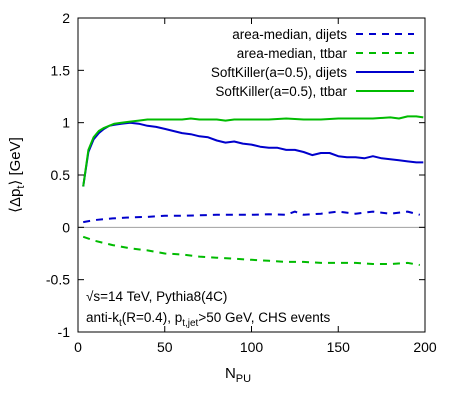  What do you see at coordinates (58, 280) in the screenshot?
I see `y-tick-label: -0.5` at bounding box center [58, 280].